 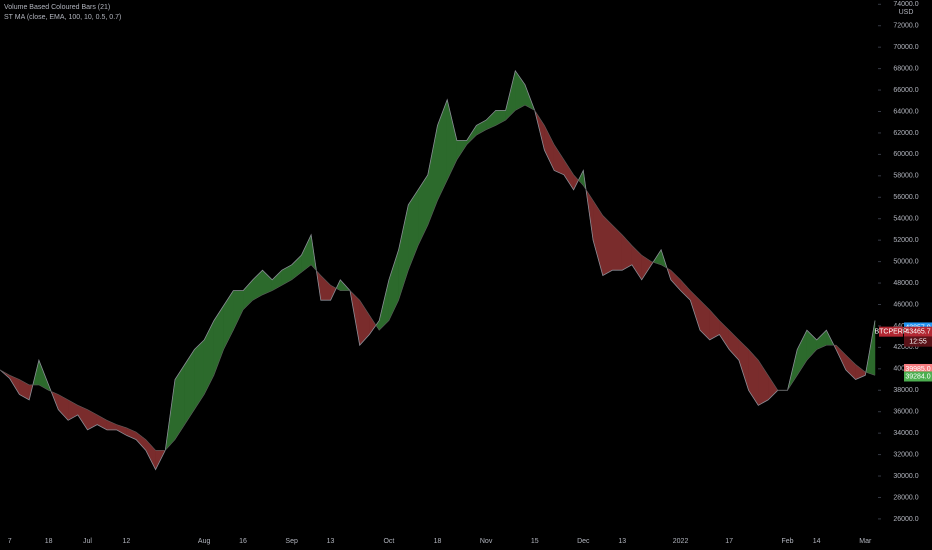 I want to click on y-tick-label: 42000.0, so click(x=905, y=347).